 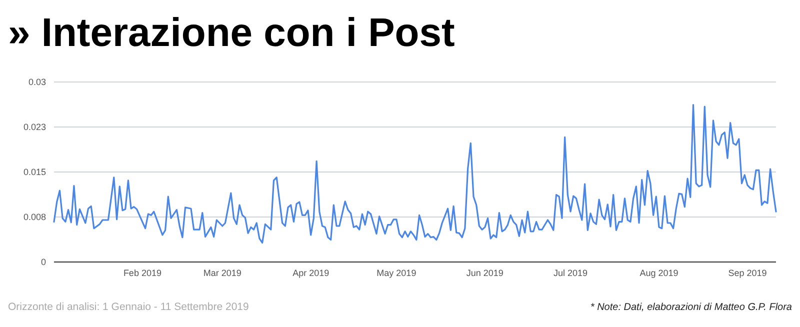 What do you see at coordinates (34, 217) in the screenshot?
I see `y-tick-label: 0.008` at bounding box center [34, 217].